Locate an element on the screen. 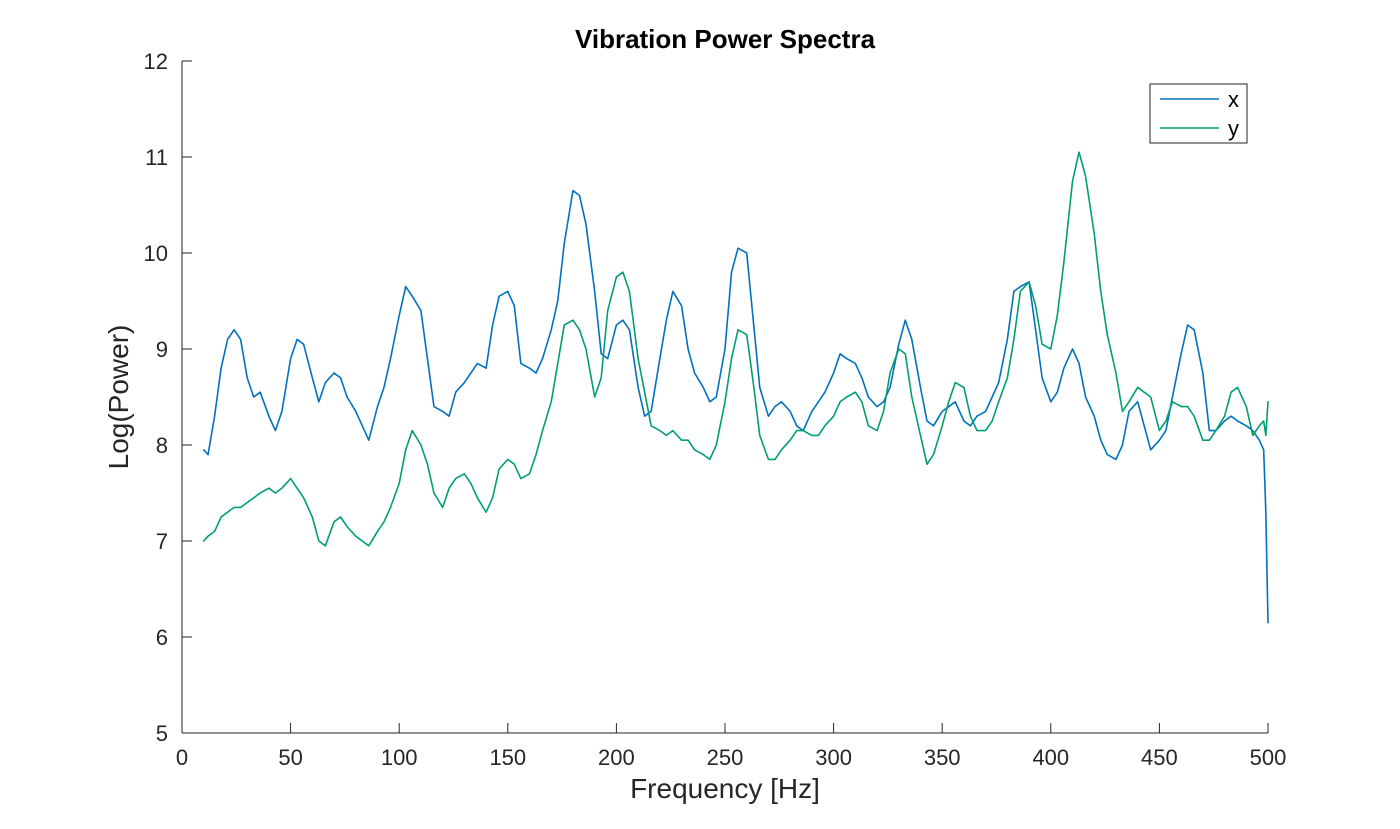 The image size is (1400, 829). x-tick-label: 350 is located at coordinates (942, 757).